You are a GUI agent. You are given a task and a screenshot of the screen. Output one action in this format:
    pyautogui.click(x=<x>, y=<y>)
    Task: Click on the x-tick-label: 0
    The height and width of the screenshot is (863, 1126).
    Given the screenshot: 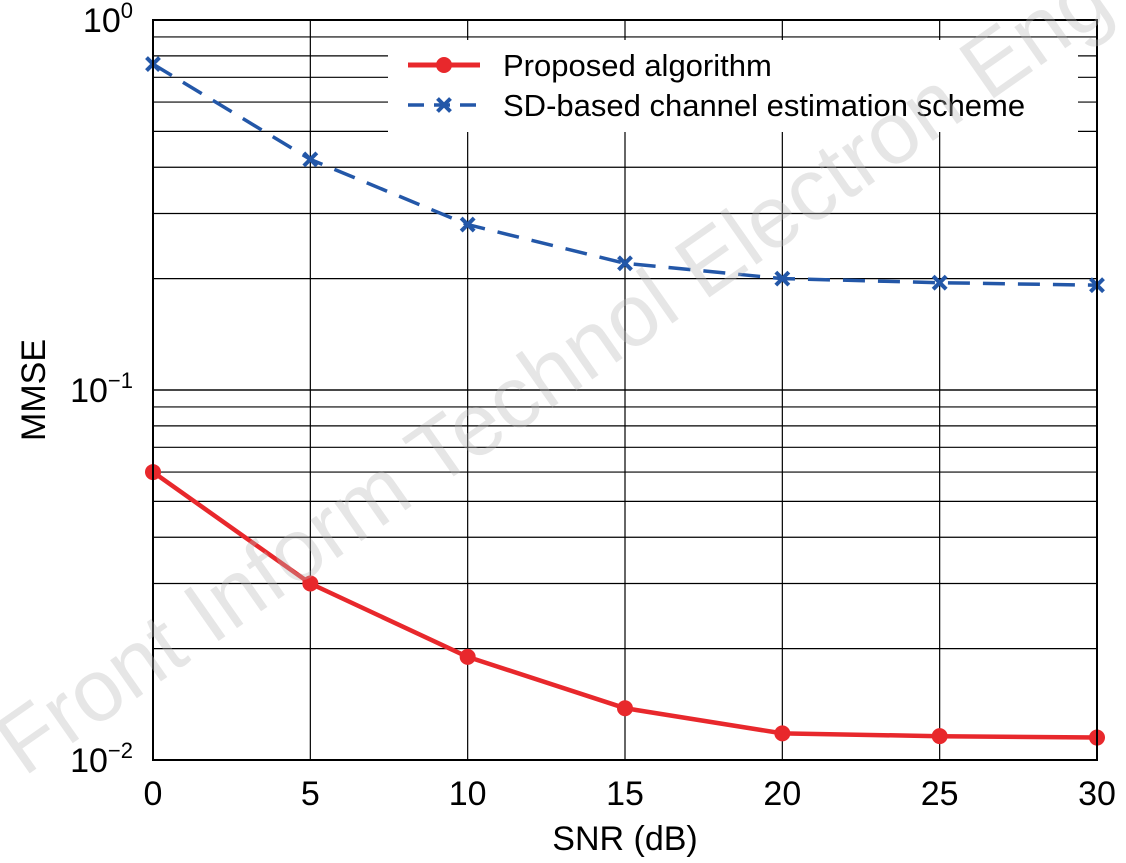 What is the action you would take?
    pyautogui.click(x=153, y=794)
    